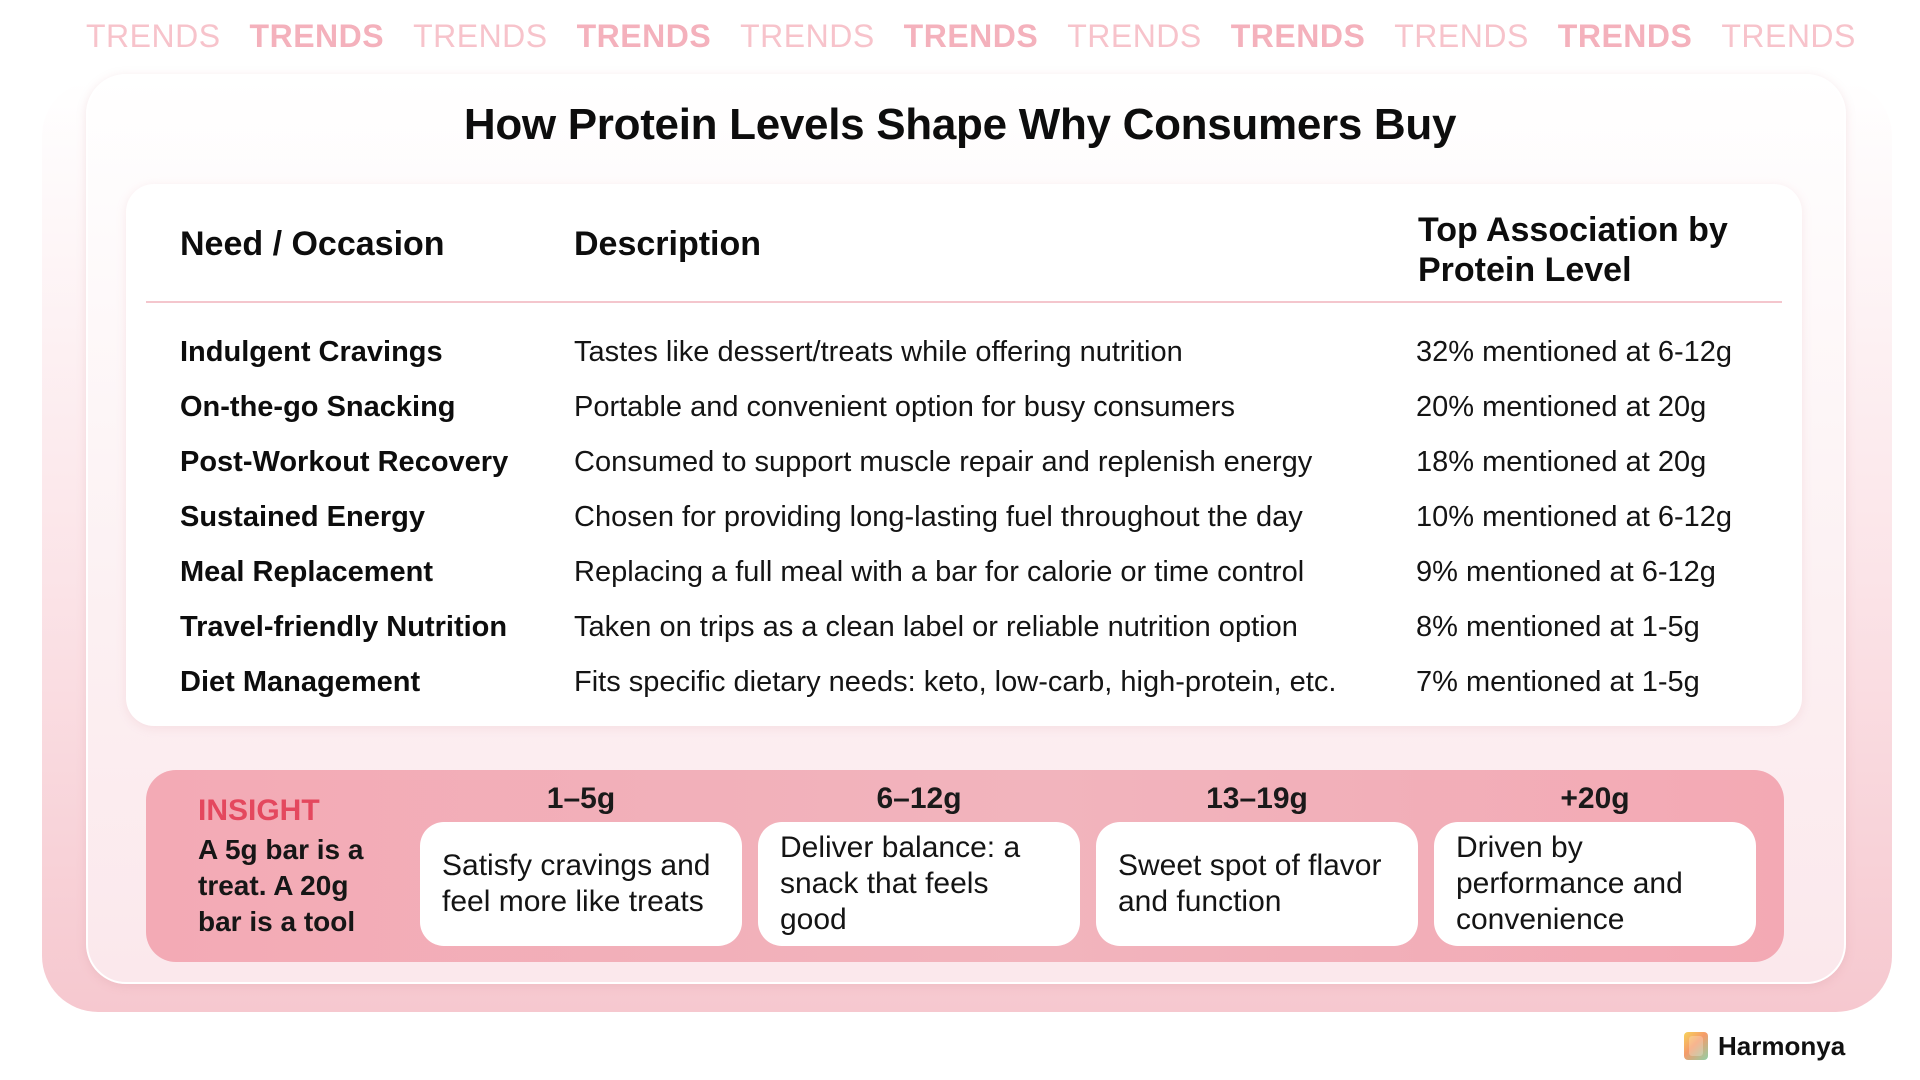 The image size is (1920, 1080). What do you see at coordinates (1595, 798) in the screenshot?
I see `tier-range: +20g` at bounding box center [1595, 798].